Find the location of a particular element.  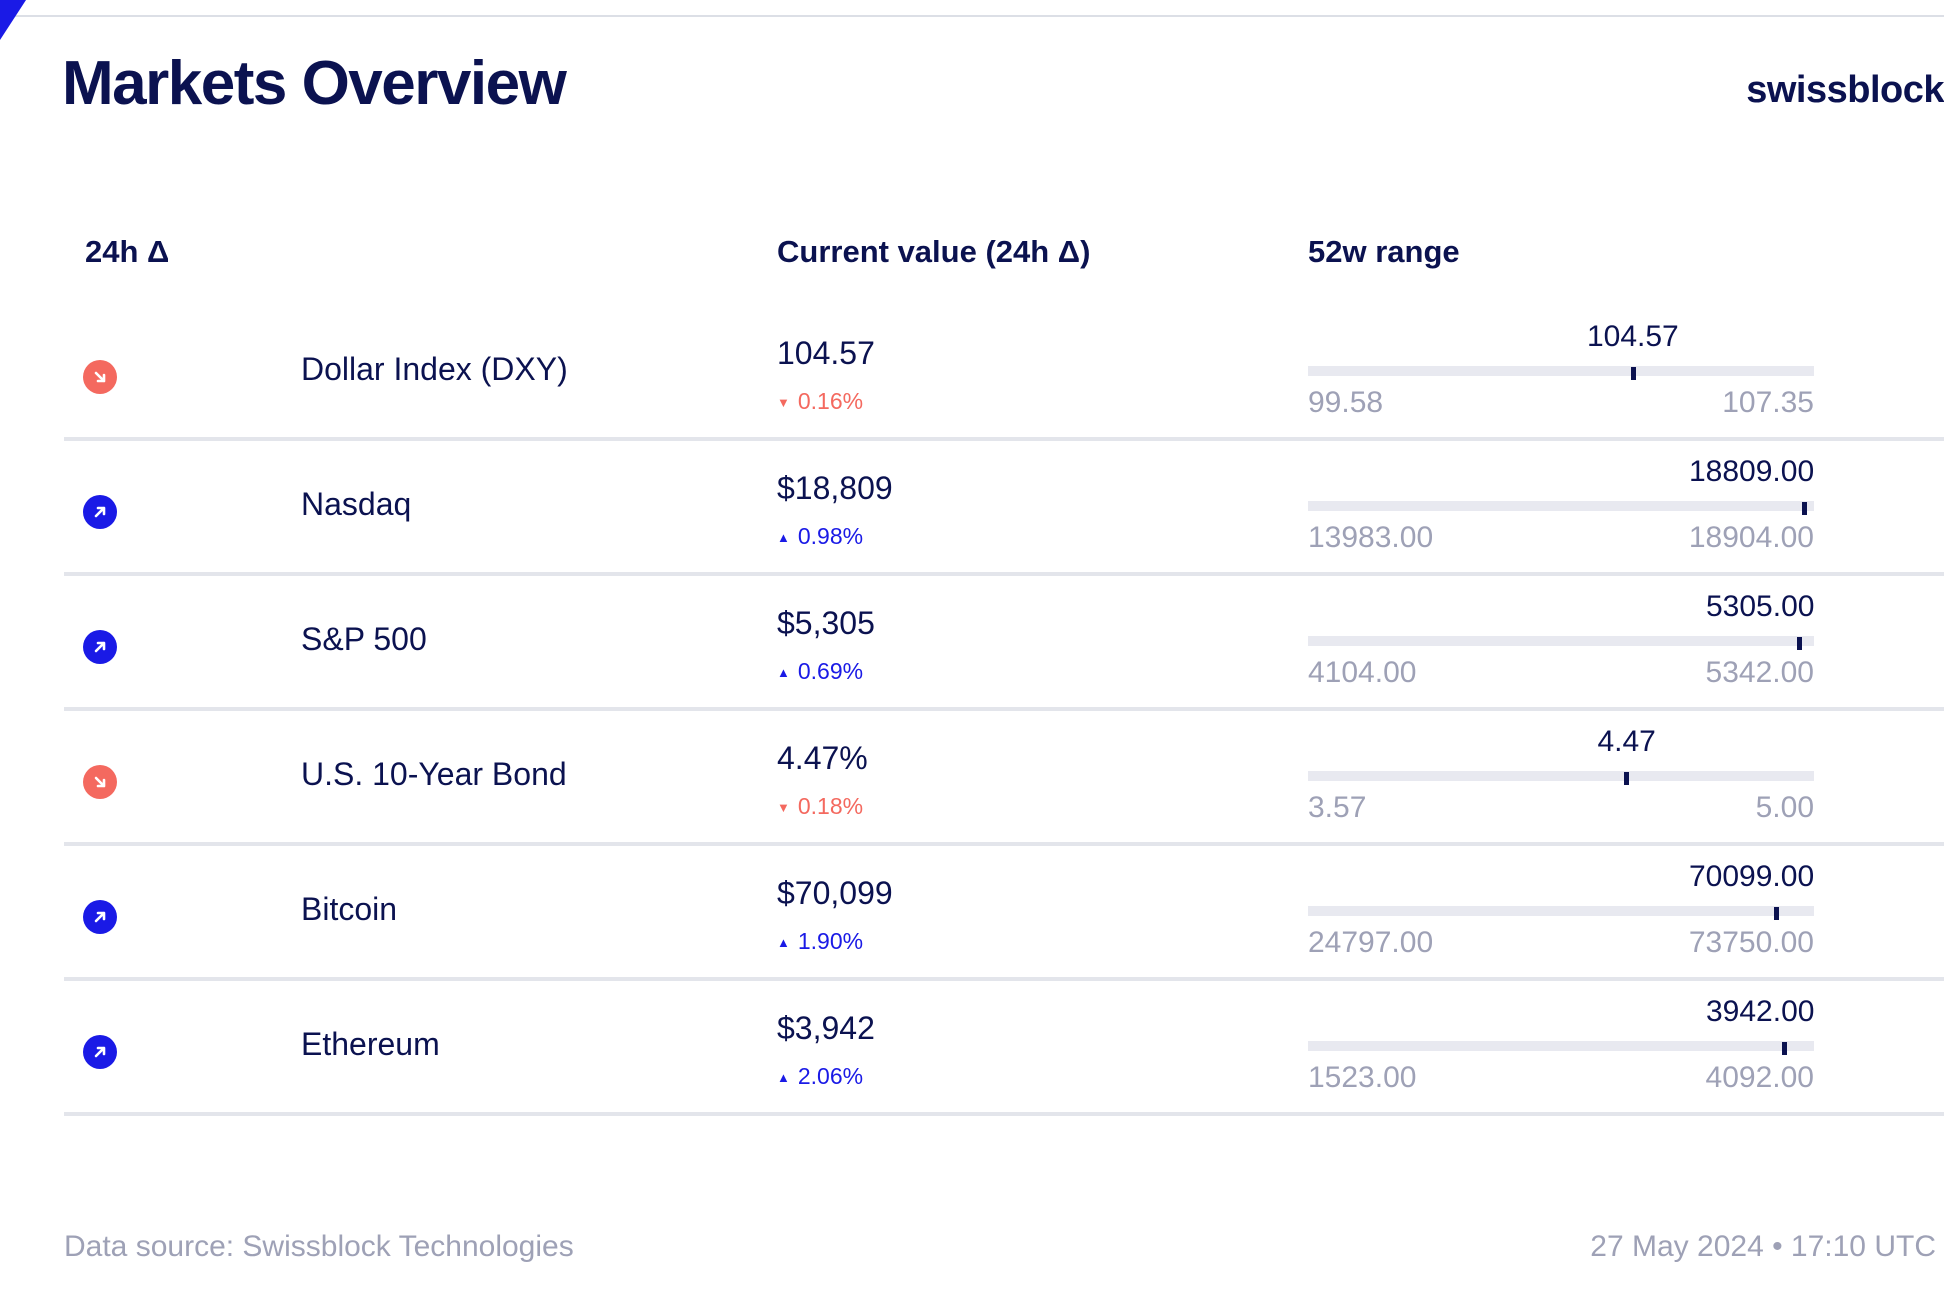

range-high-label: 18904.00 is located at coordinates (1751, 537).